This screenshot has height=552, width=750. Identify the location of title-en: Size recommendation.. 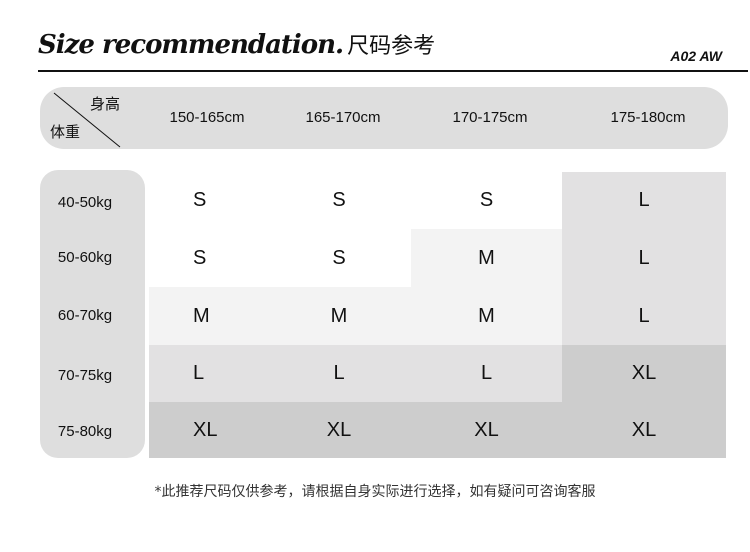
(191, 45).